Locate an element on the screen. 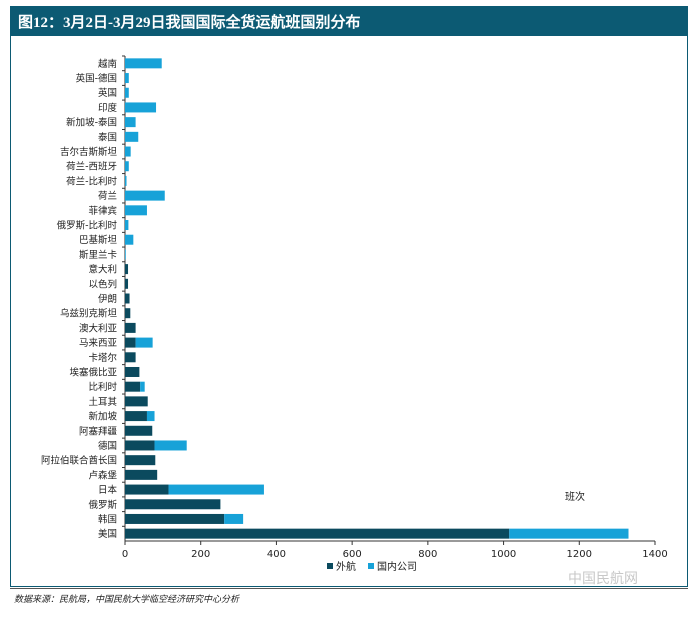 The height and width of the screenshot is (620, 698). category-label: 乌兹别克斯坦 is located at coordinates (89, 314).